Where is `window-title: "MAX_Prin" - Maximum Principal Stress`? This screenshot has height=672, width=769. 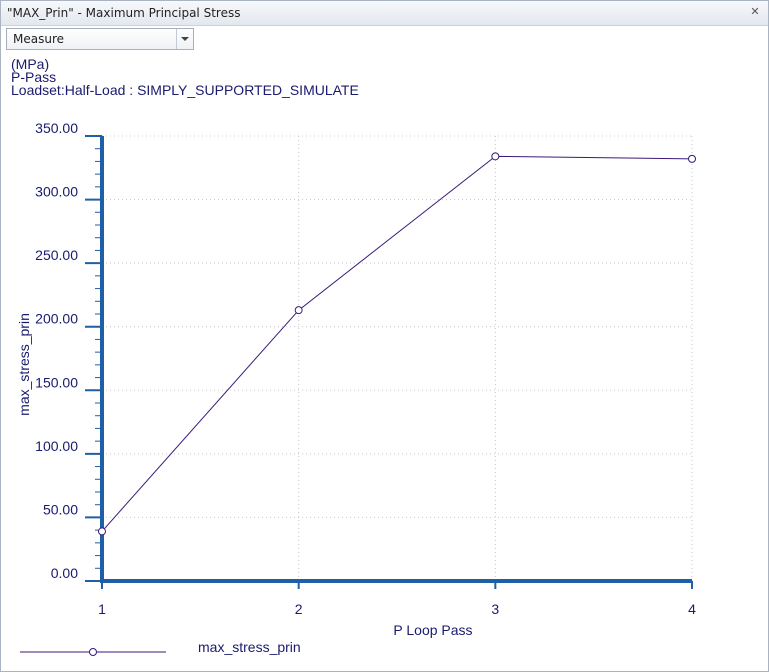
window-title: "MAX_Prin" - Maximum Principal Stress is located at coordinates (124, 13).